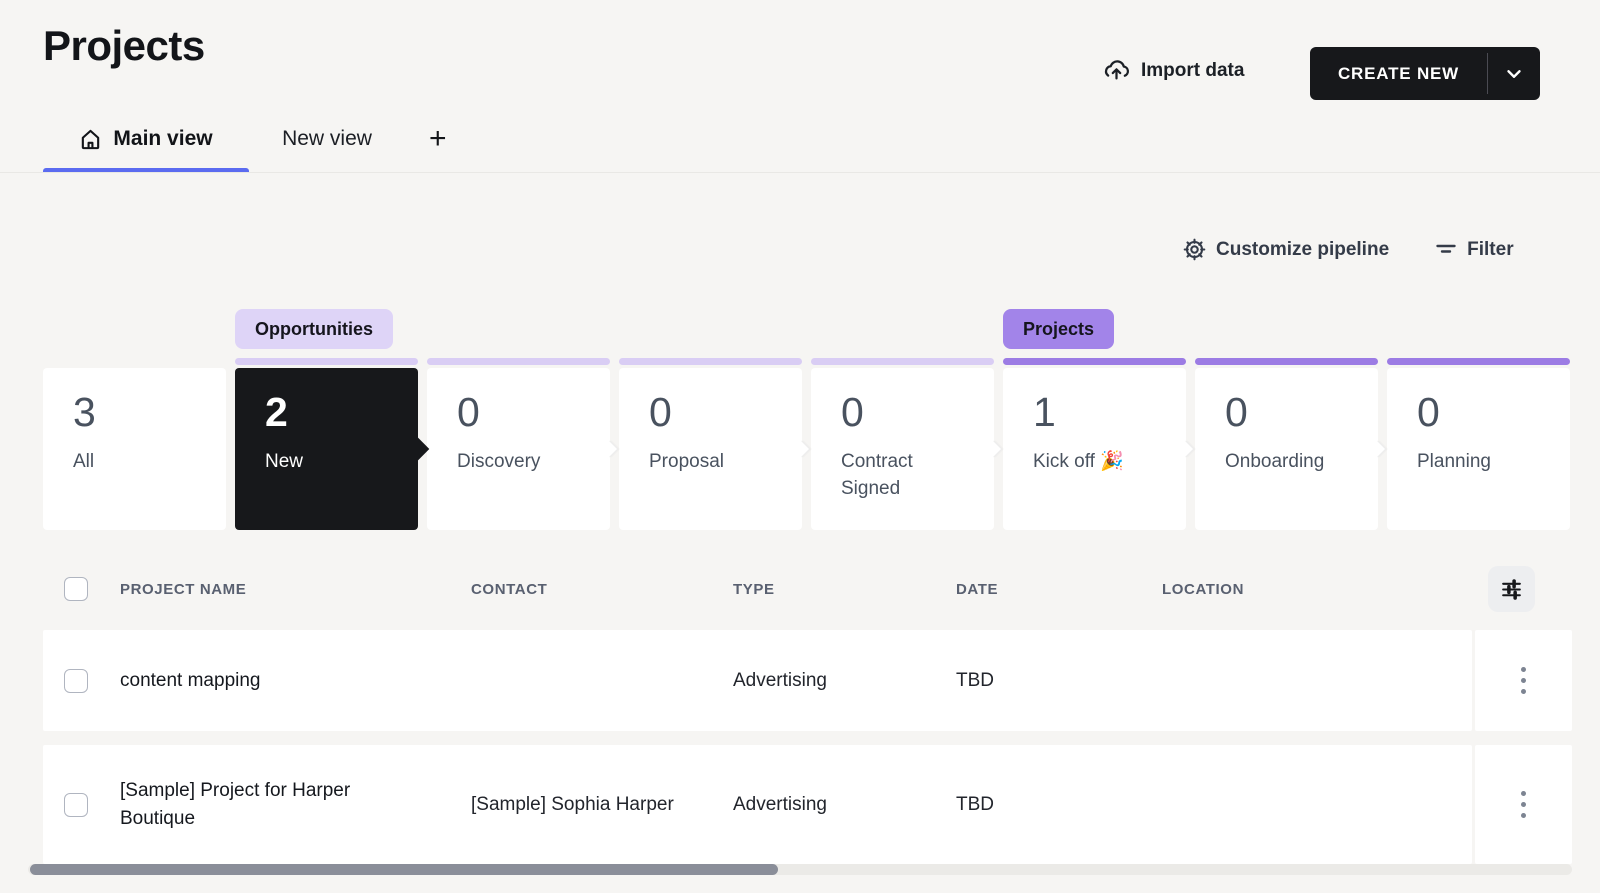 Image resolution: width=1600 pixels, height=893 pixels. Describe the element at coordinates (438, 138) in the screenshot. I see `add-view-button: +` at that location.